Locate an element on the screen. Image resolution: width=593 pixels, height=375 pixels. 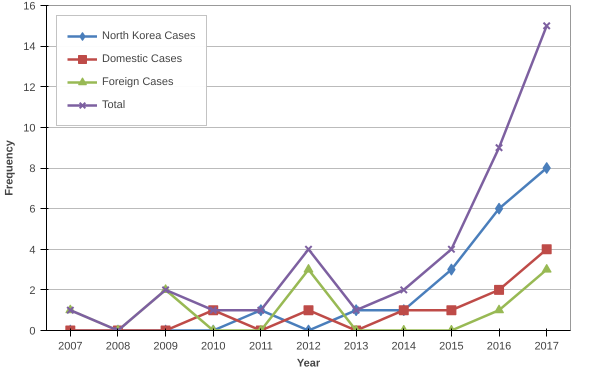
x-tick-label: 2017 is located at coordinates (546, 346).